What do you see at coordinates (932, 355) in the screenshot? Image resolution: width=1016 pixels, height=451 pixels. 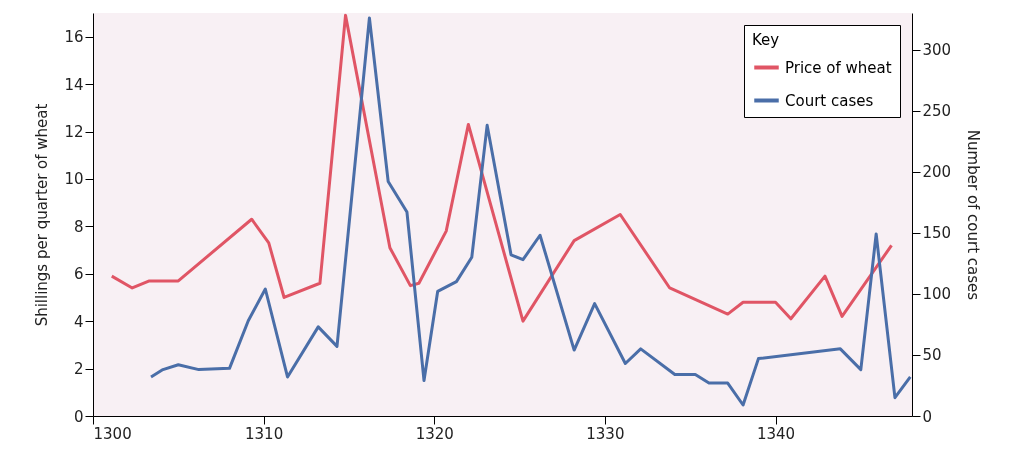 I see `y2-tick-label: 50` at bounding box center [932, 355].